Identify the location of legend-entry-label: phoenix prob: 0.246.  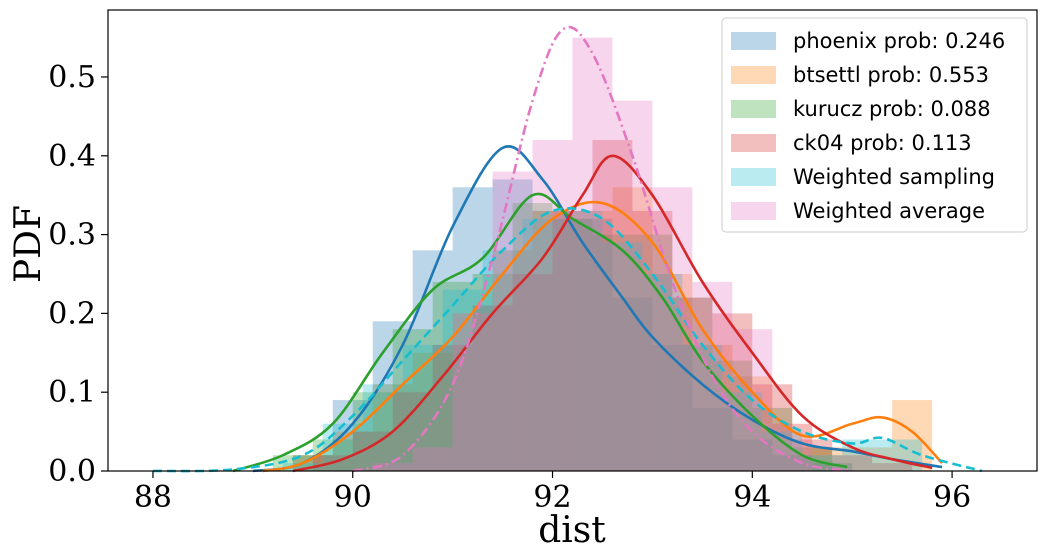
(899, 41).